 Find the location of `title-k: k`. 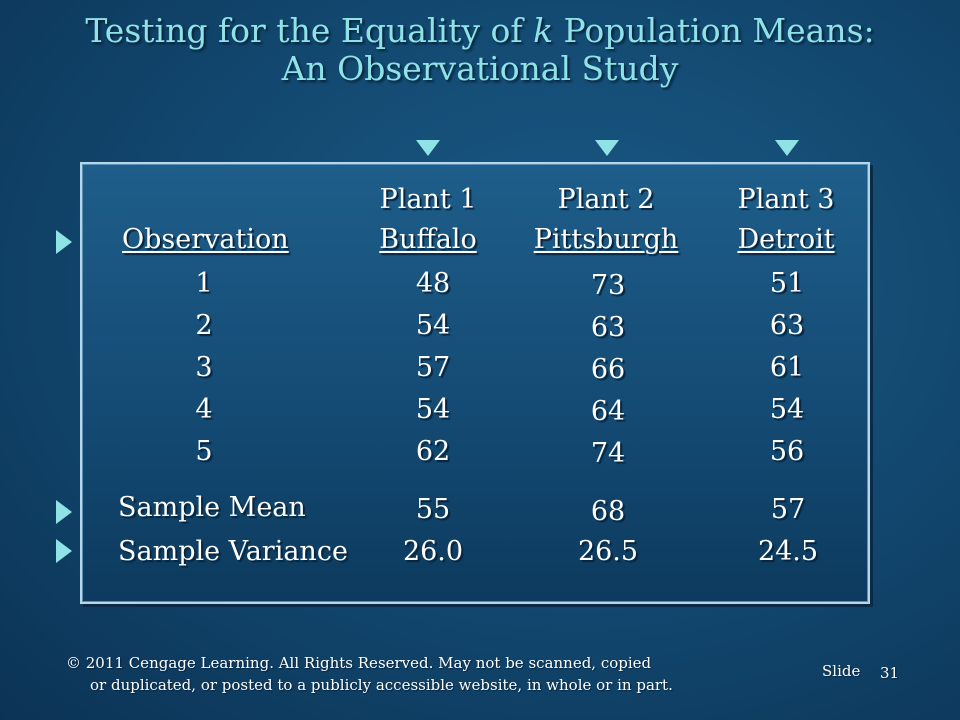

title-k: k is located at coordinates (543, 30).